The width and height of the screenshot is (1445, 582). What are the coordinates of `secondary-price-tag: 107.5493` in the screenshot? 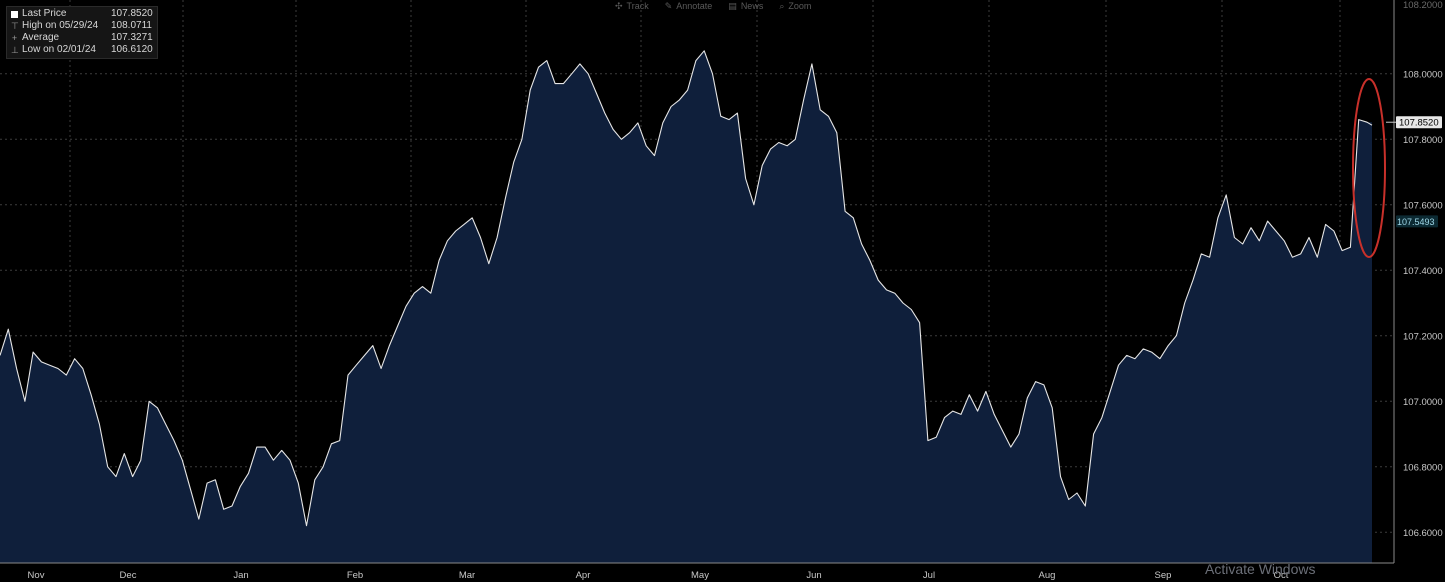 It's located at (1416, 222).